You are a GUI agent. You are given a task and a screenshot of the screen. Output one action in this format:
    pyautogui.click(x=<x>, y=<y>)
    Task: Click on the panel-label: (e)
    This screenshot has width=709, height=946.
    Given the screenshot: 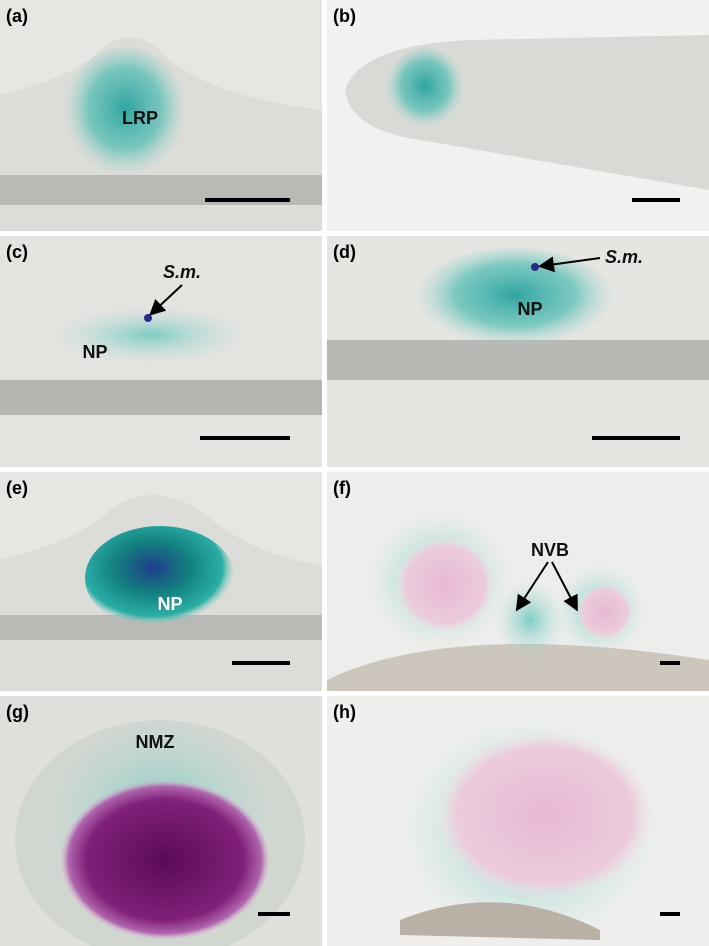 What is the action you would take?
    pyautogui.click(x=17, y=488)
    